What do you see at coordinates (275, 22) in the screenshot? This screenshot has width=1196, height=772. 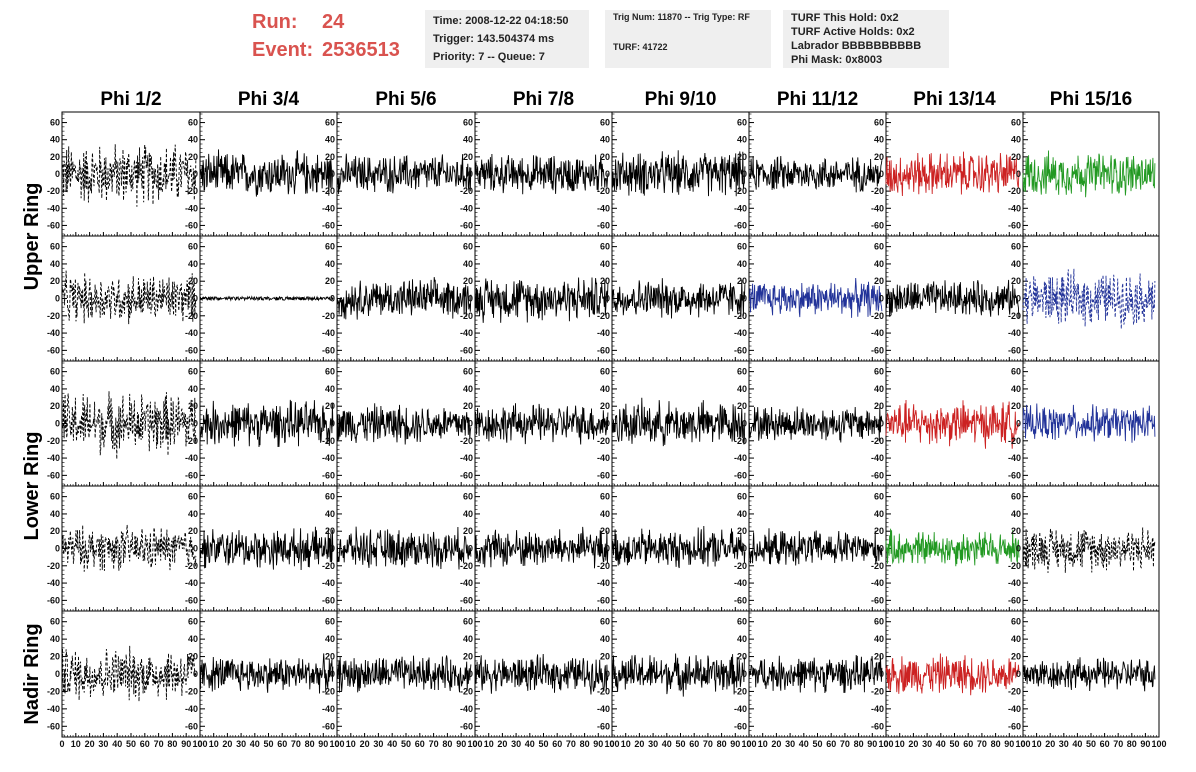 I see `run-label: Run:` at bounding box center [275, 22].